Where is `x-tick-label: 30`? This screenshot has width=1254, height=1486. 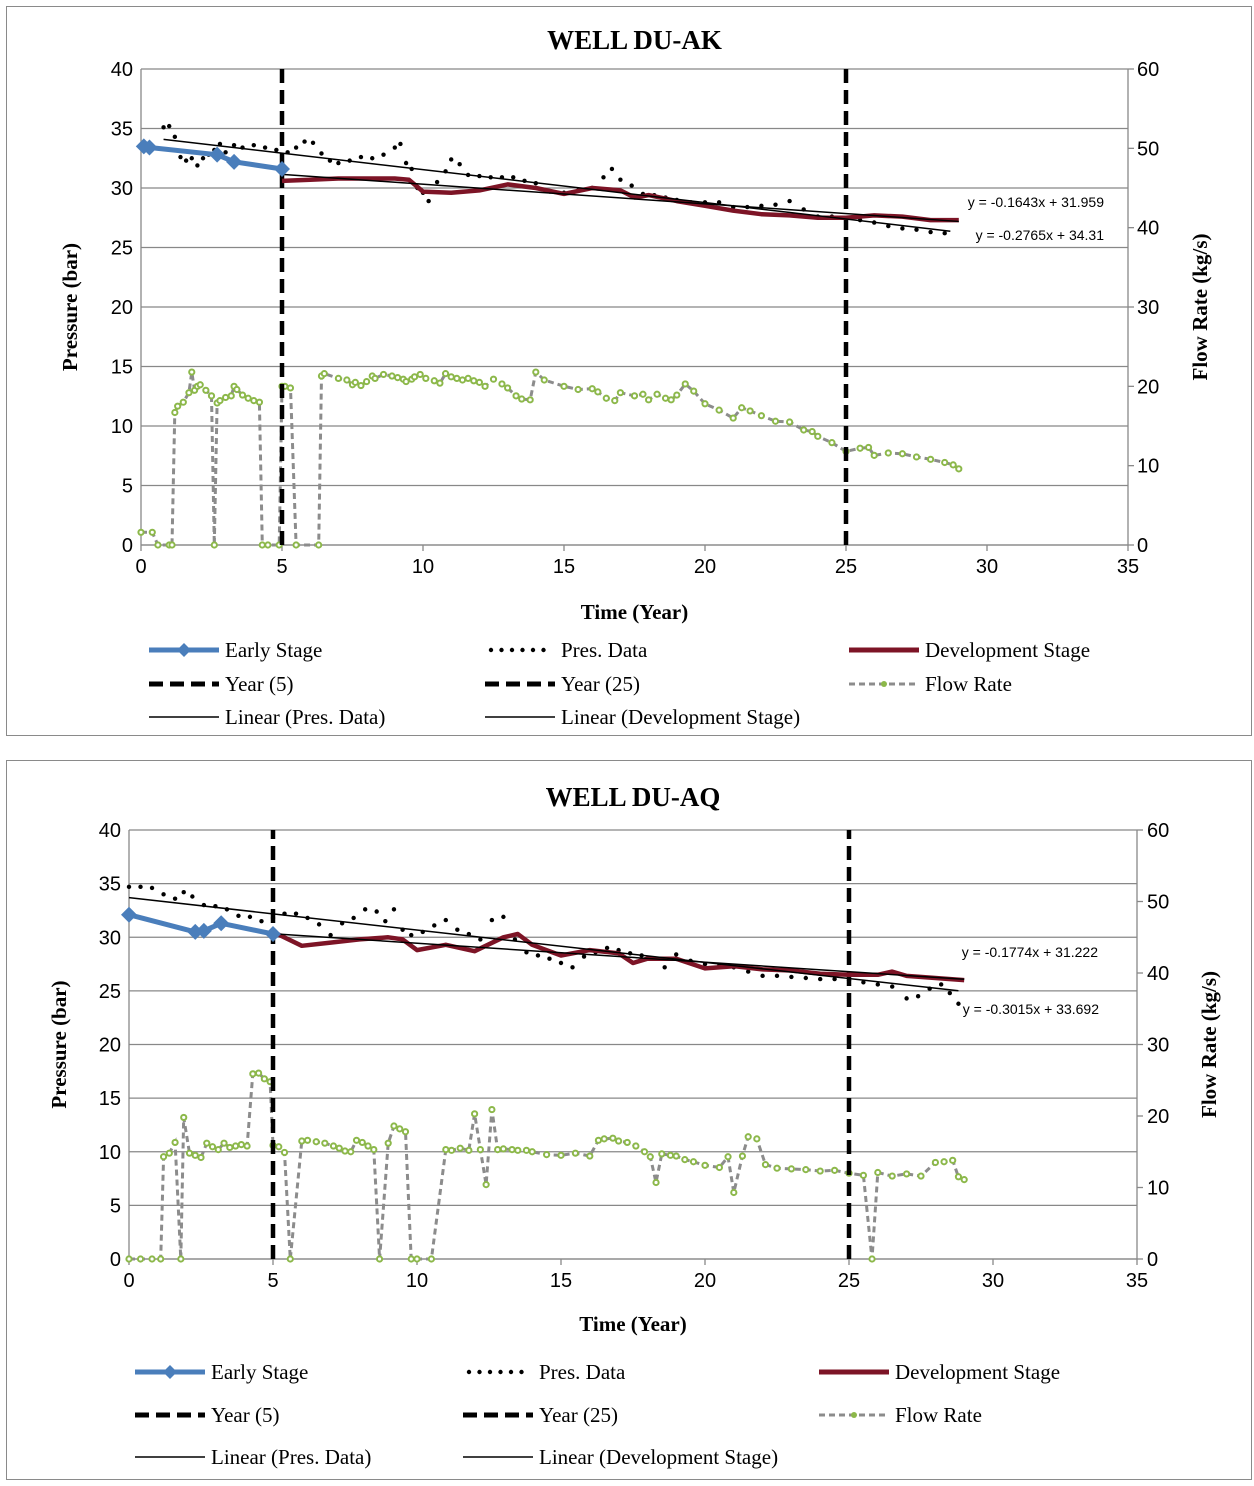
x-tick-label: 30 is located at coordinates (993, 1281).